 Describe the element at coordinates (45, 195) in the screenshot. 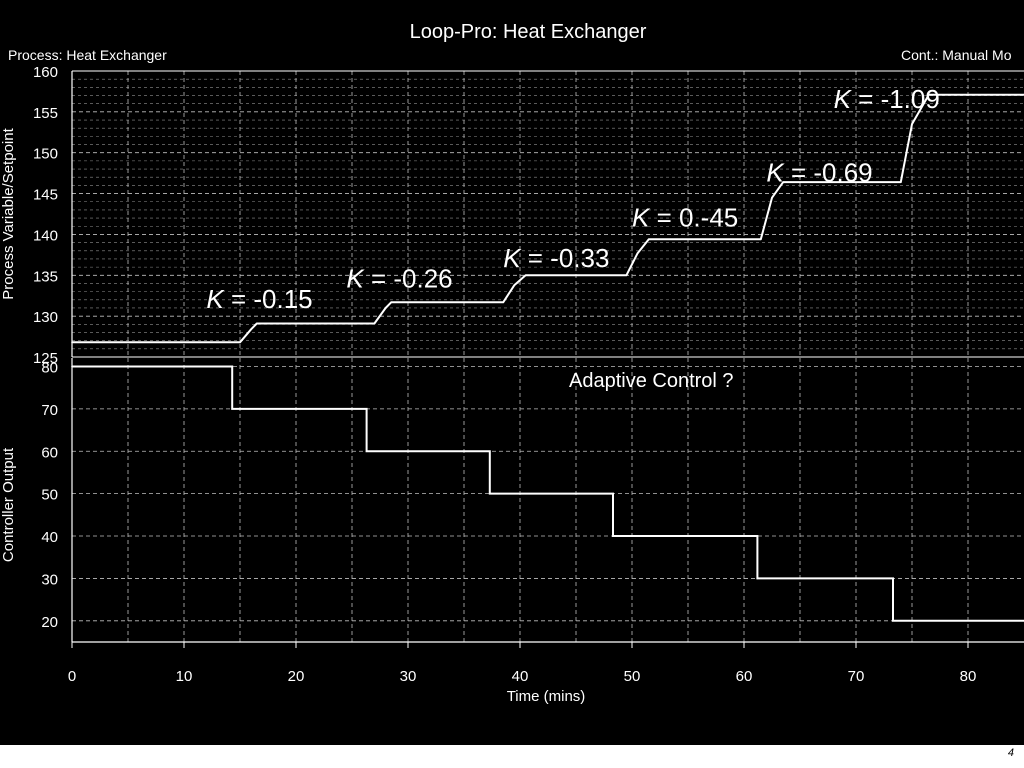

I see `pv-y-tick-label: 145` at that location.